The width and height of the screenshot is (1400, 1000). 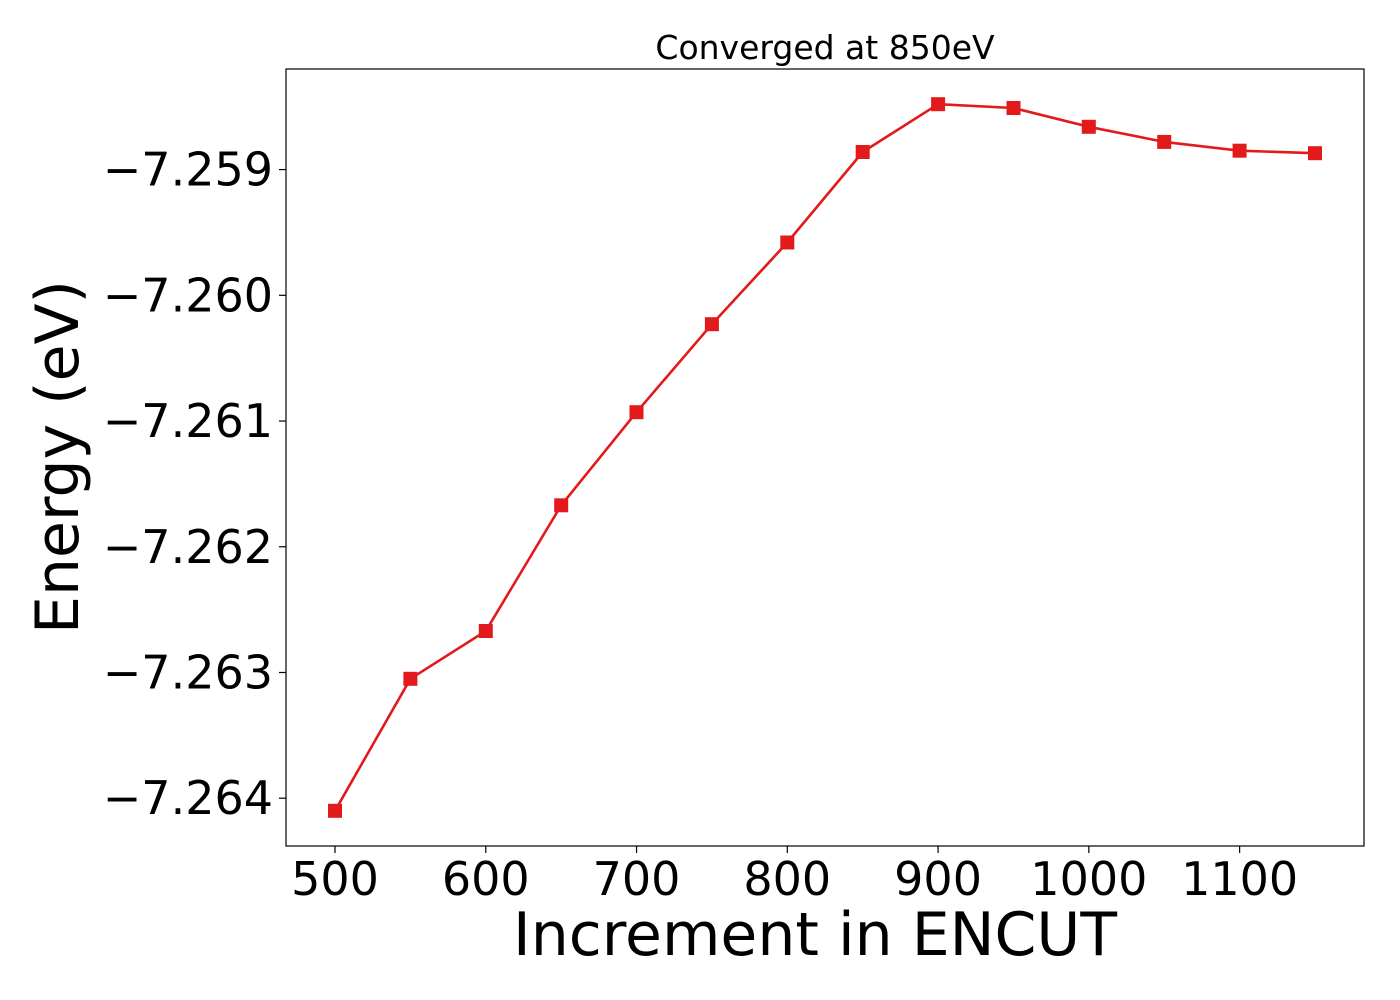 I want to click on y-tick-label: −7.261, so click(x=188, y=421).